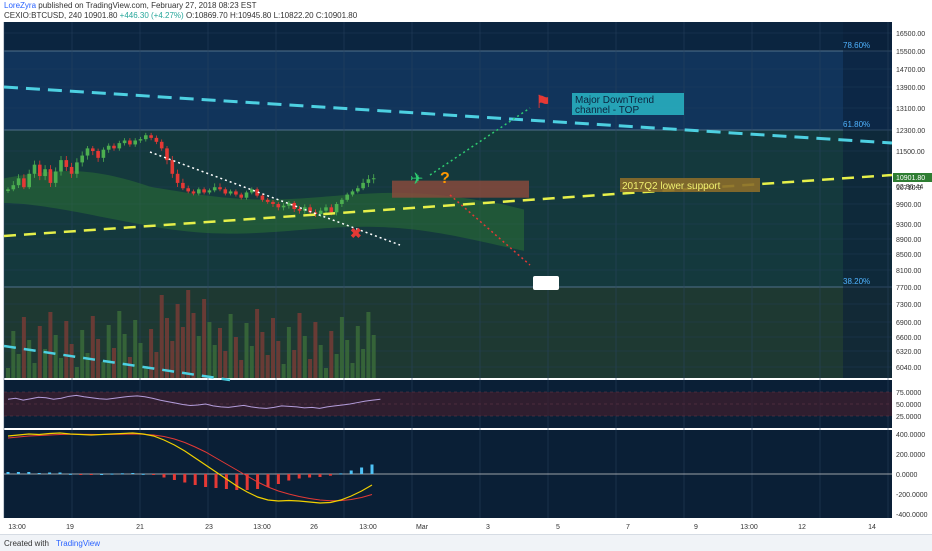 The image size is (932, 551). What do you see at coordinates (314, 527) in the screenshot?
I see `x-tick-label: 26` at bounding box center [314, 527].